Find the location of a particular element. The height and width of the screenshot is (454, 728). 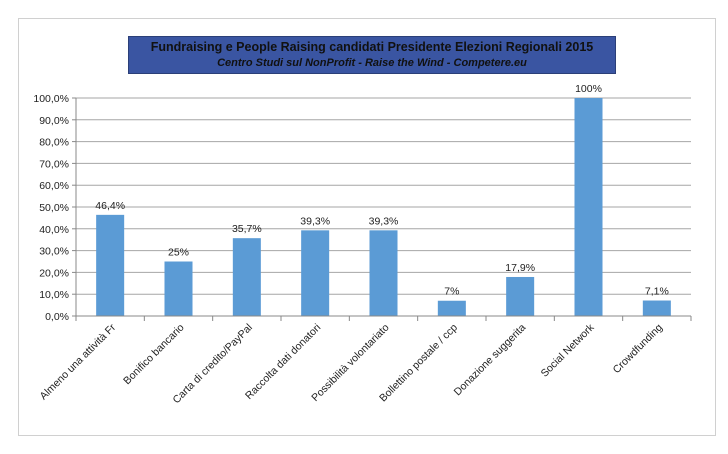

data-label: 7,1% is located at coordinates (657, 292).